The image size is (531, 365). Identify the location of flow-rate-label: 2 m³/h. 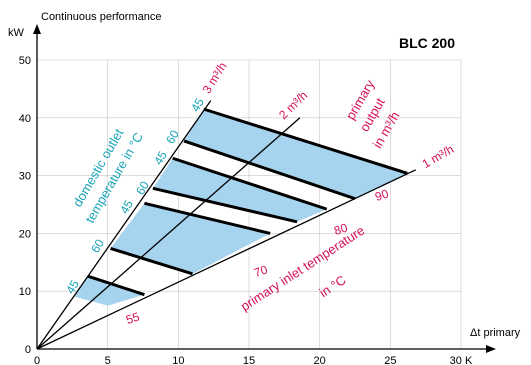
(293, 105).